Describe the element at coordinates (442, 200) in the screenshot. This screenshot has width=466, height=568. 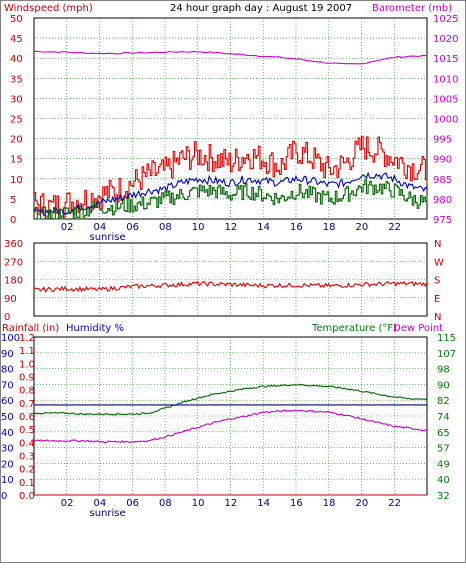
I see `baro-y-tick: 980` at that location.